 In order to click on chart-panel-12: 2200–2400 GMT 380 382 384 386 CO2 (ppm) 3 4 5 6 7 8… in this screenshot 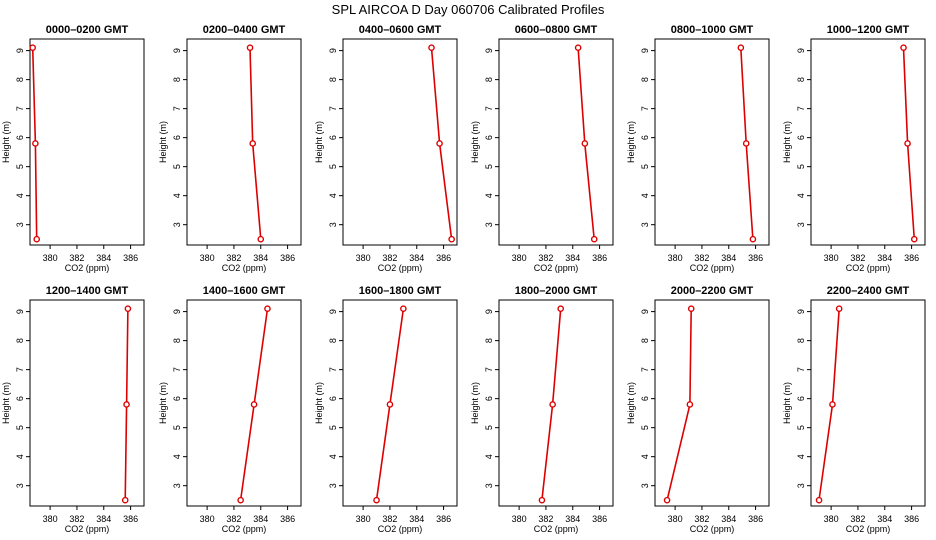, I will do `click(854, 409)`.